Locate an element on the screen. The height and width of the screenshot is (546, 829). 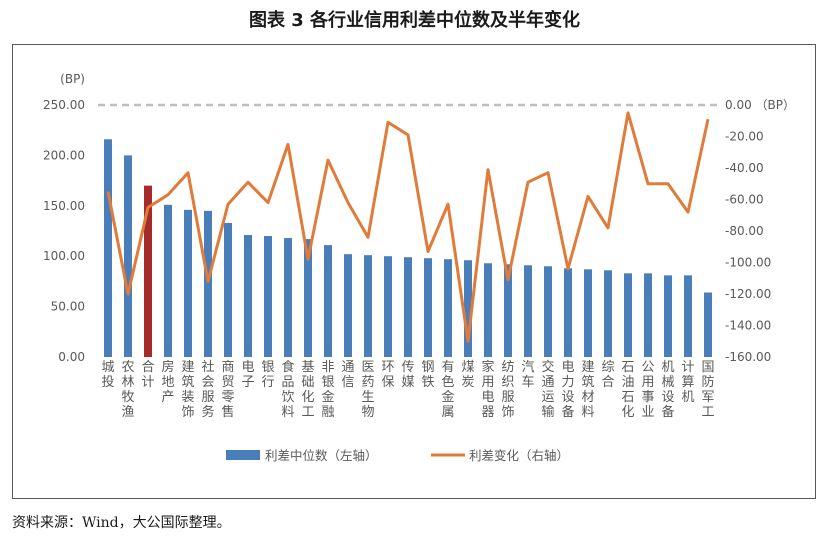
category-label: 计算机 is located at coordinates (687, 382).